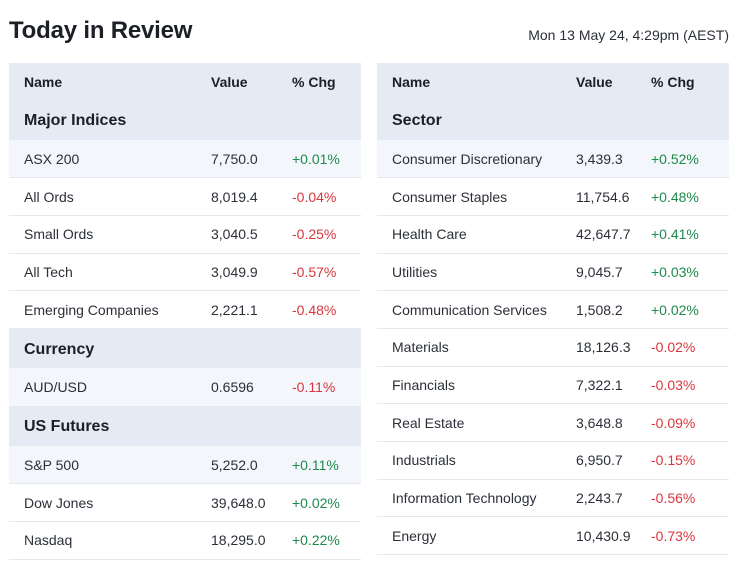  I want to click on row-value: 7,322.1, so click(599, 384).